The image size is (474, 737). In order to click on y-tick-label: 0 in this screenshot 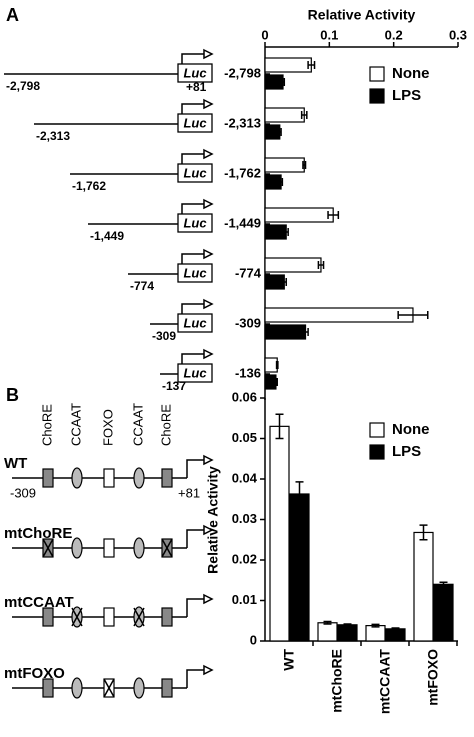, I will do `click(253, 639)`.